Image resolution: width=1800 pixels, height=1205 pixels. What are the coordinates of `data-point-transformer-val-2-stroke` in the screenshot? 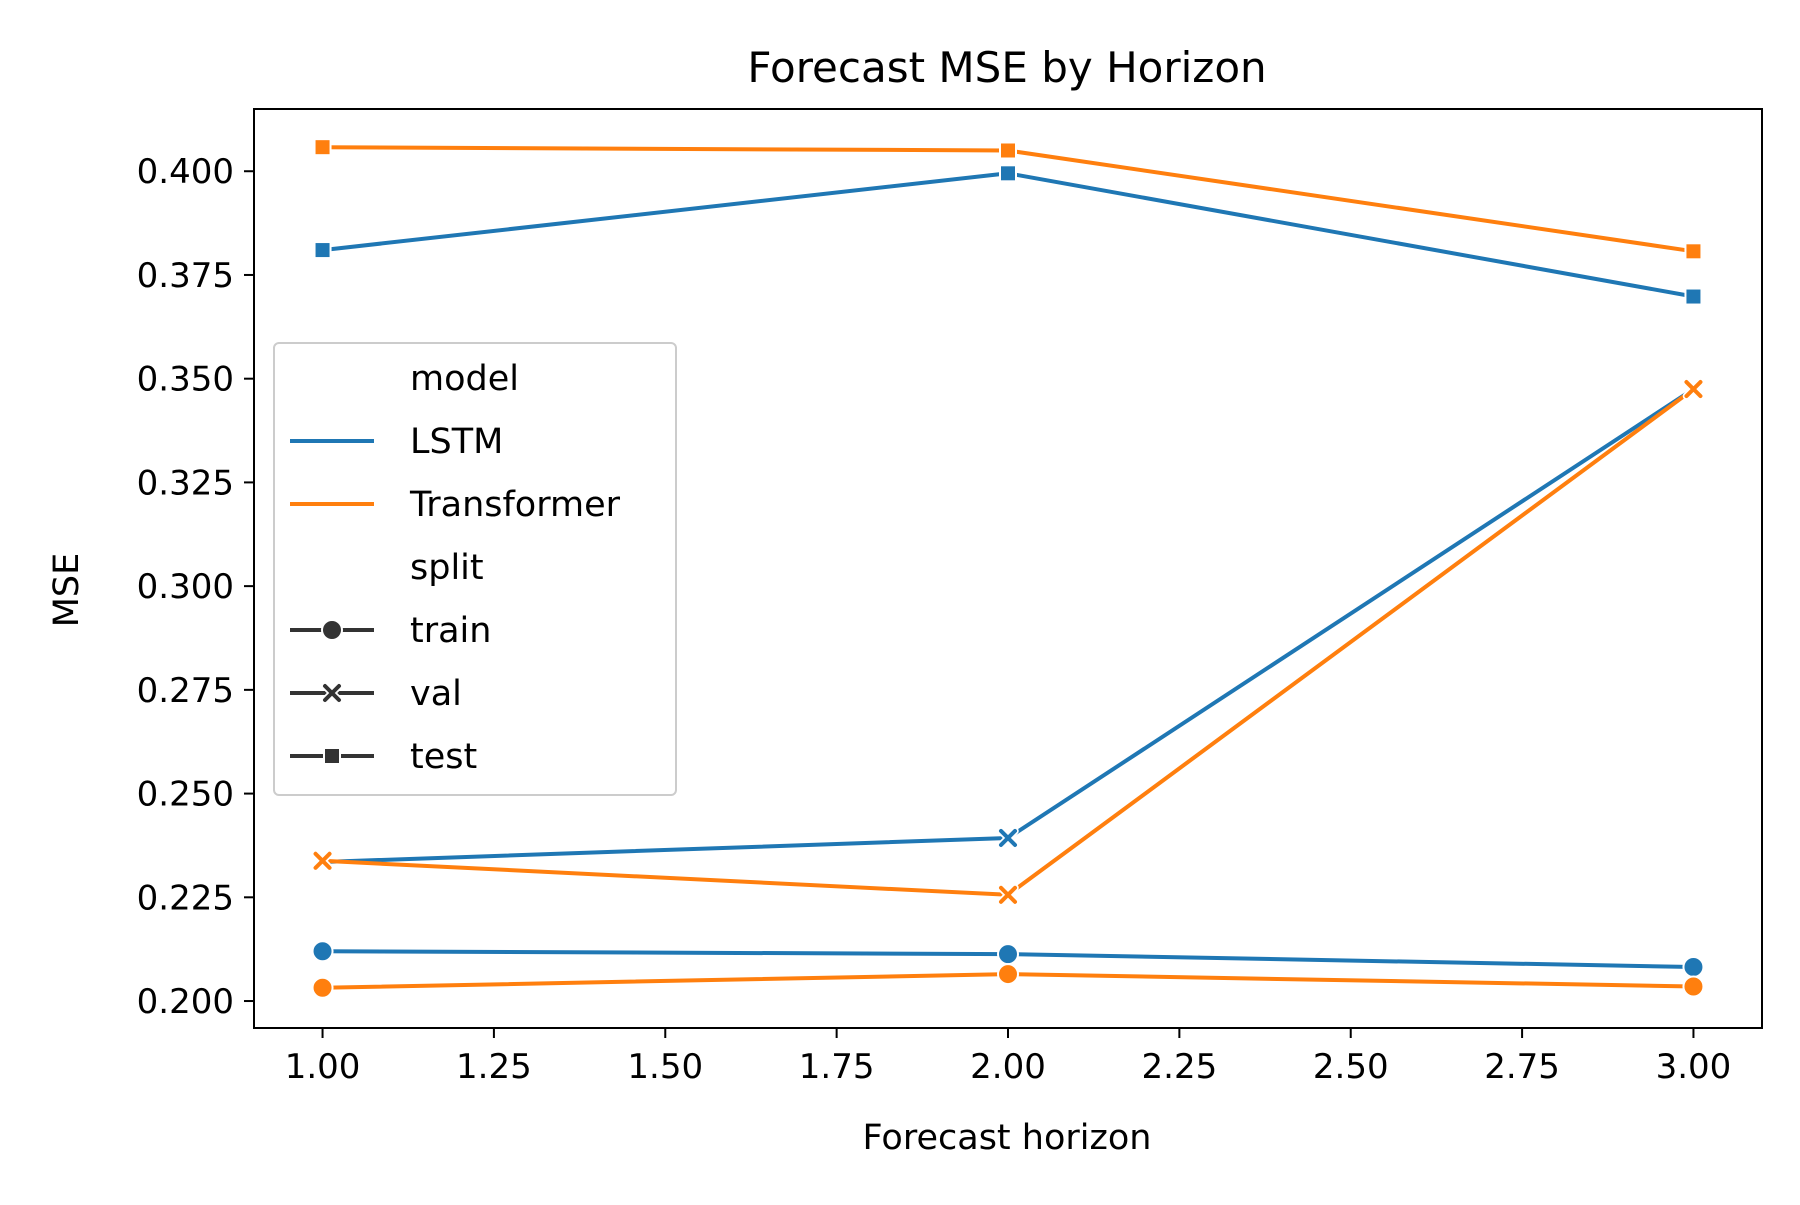 It's located at (1008, 894).